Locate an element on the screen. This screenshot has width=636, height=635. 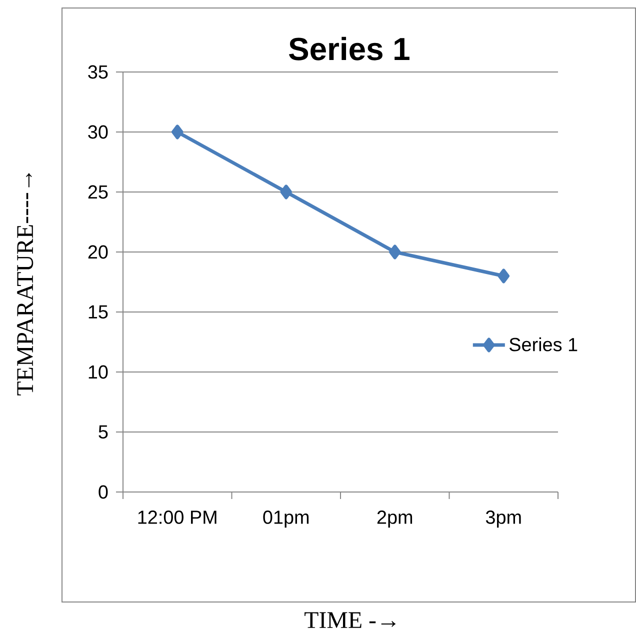
x-tick-label: 01pm is located at coordinates (286, 519).